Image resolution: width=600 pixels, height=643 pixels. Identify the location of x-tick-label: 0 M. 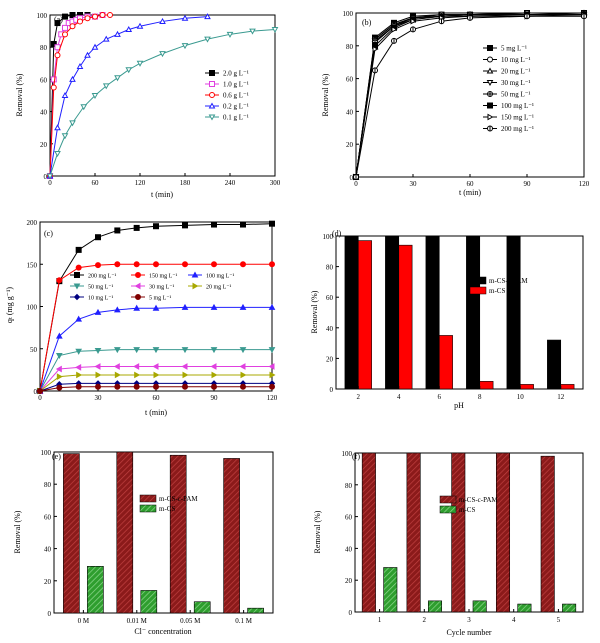
(84, 621).